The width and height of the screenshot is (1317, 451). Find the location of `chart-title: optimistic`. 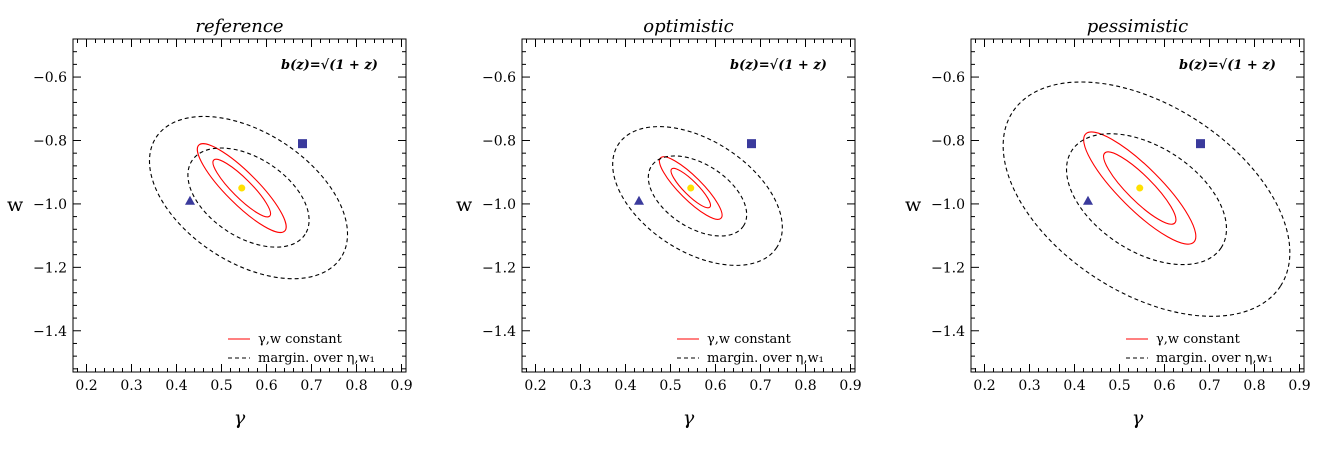

chart-title: optimistic is located at coordinates (688, 26).